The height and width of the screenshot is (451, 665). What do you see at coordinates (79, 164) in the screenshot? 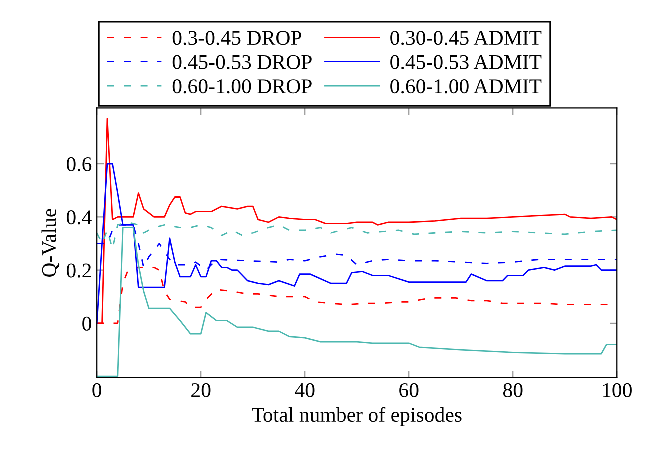
I see `y-tick-label: 0.6` at bounding box center [79, 164].